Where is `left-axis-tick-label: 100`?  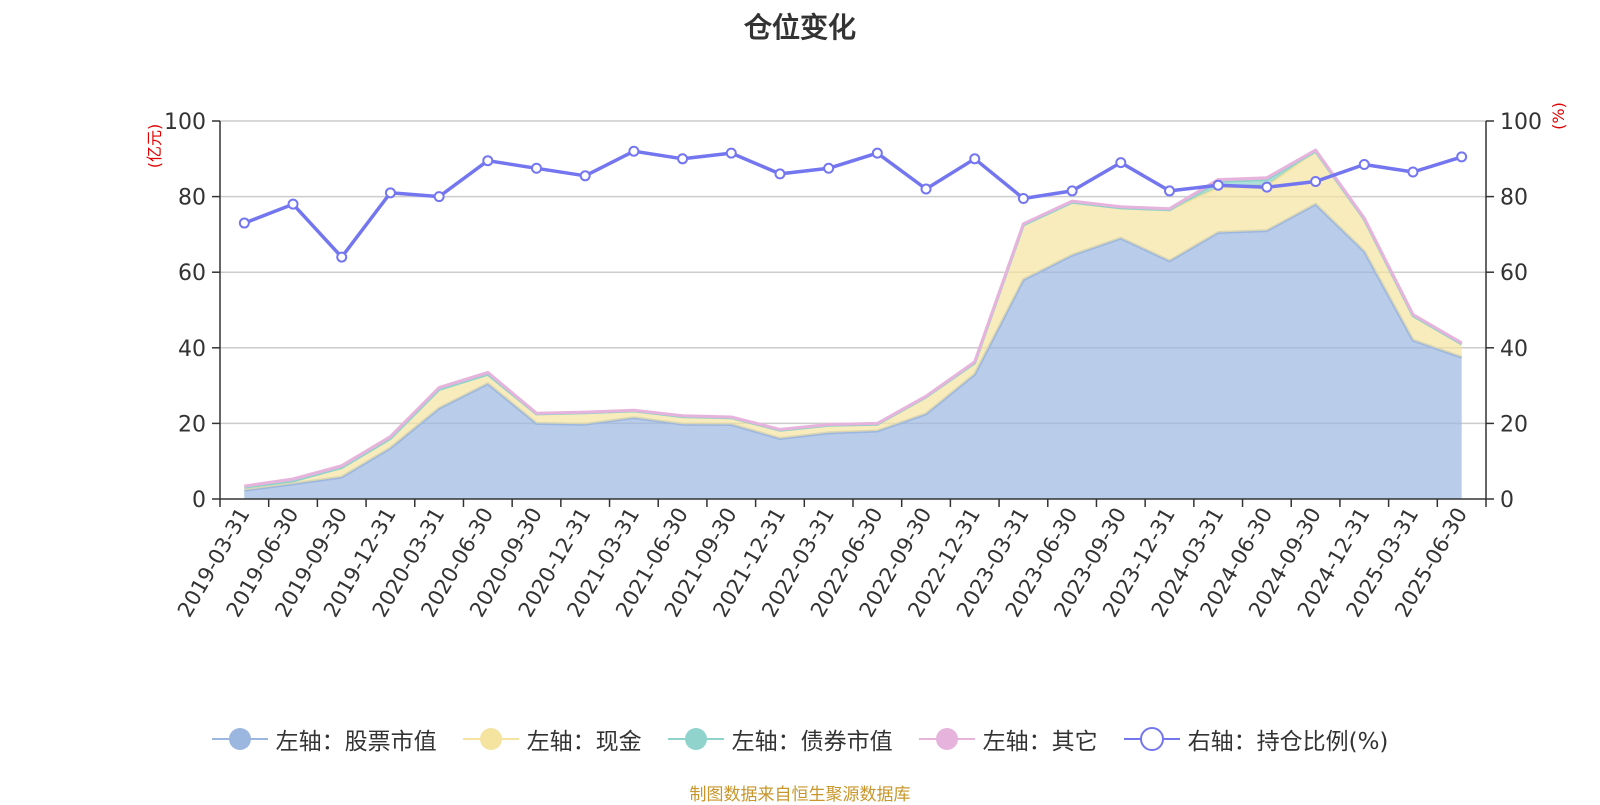
left-axis-tick-label: 100 is located at coordinates (185, 122).